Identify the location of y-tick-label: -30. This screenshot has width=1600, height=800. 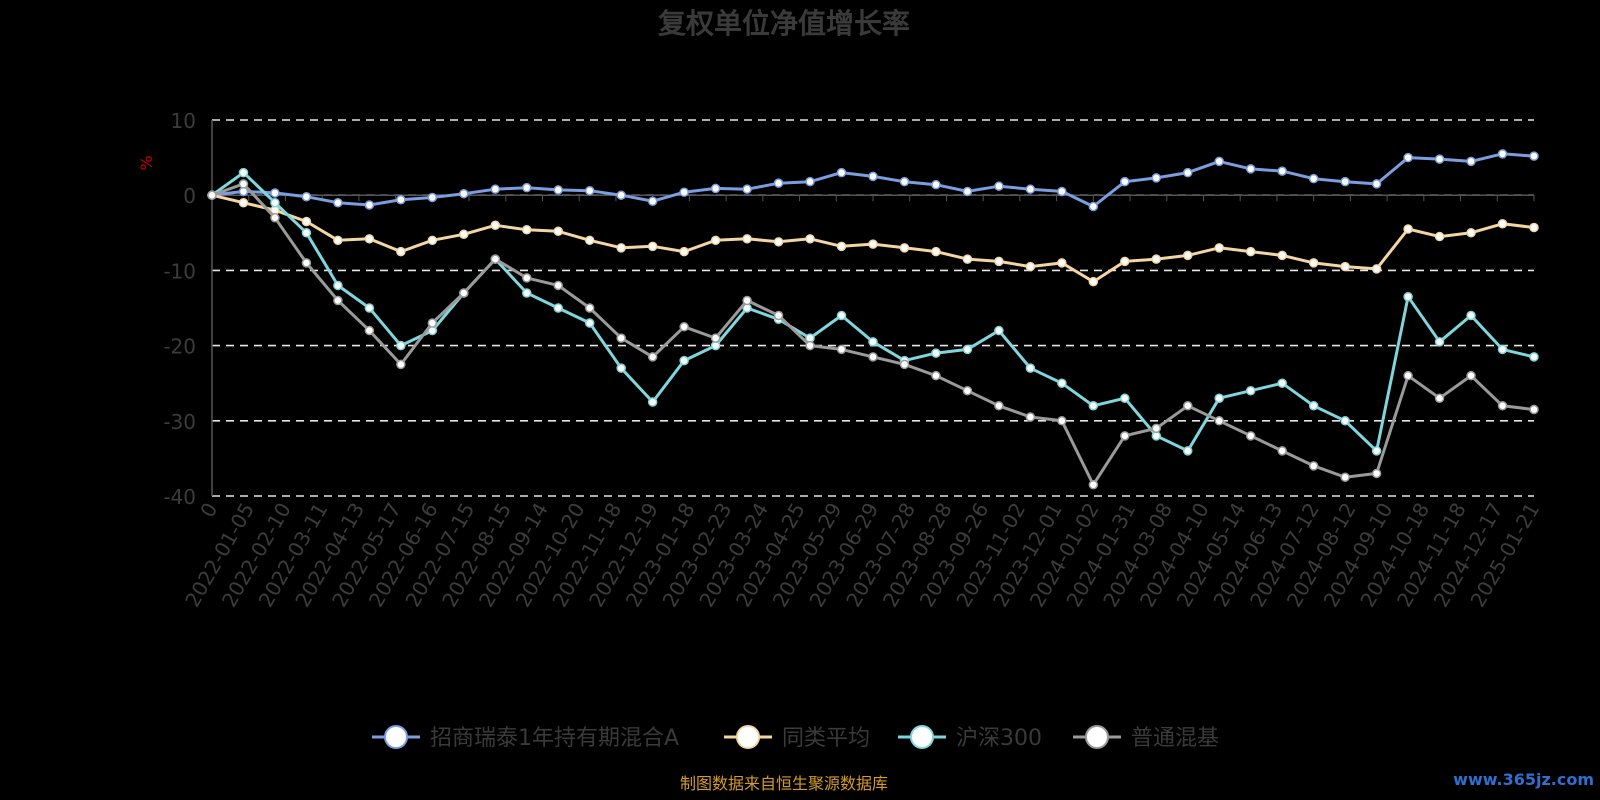
(179, 422).